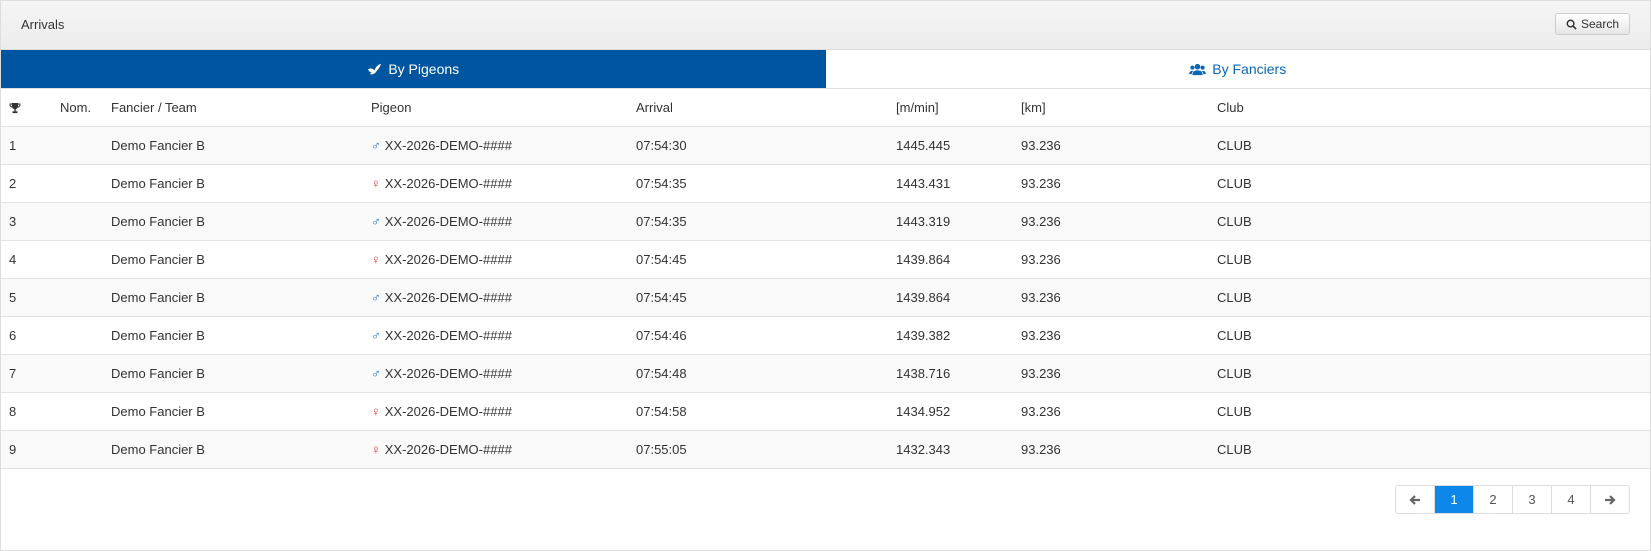 This screenshot has height=551, width=1651. Describe the element at coordinates (1453, 499) in the screenshot. I see `page-1-button: 1` at that location.